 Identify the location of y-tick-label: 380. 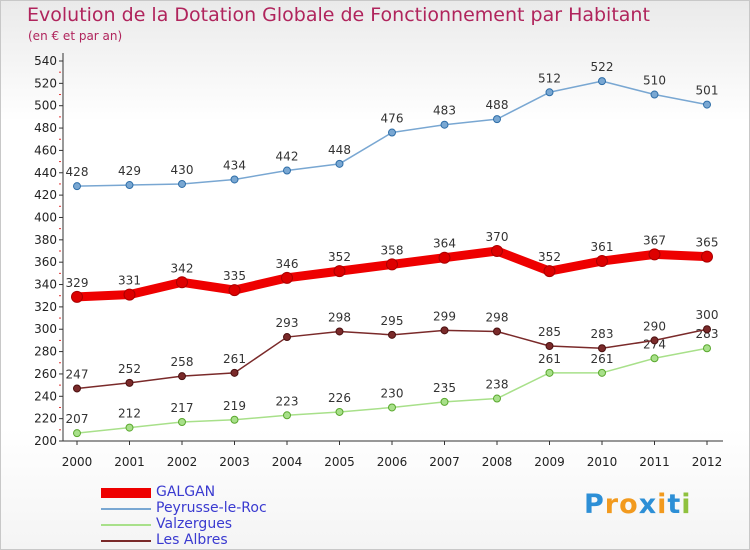
(45, 240).